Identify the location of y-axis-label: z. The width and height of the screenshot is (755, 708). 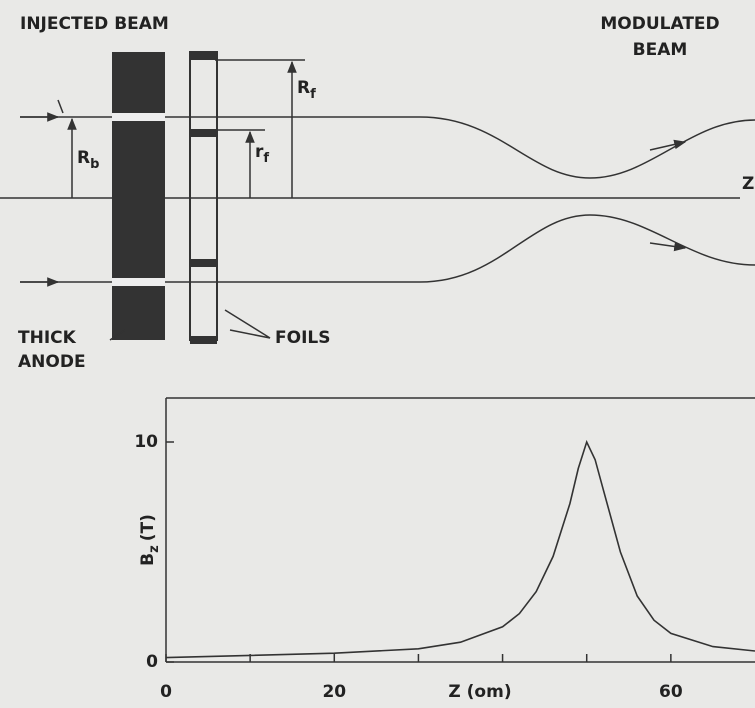
(154, 549).